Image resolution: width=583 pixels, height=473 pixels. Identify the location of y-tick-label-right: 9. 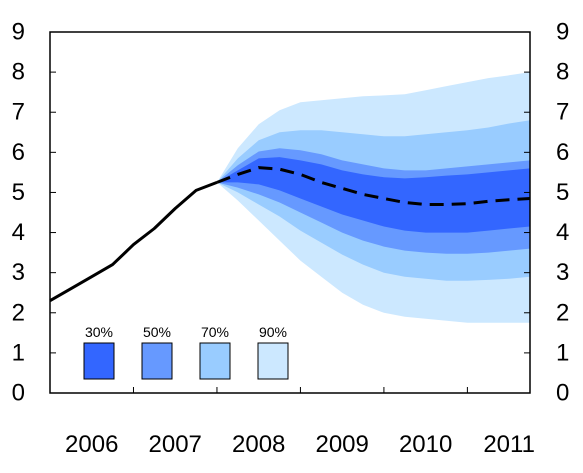
(562, 32).